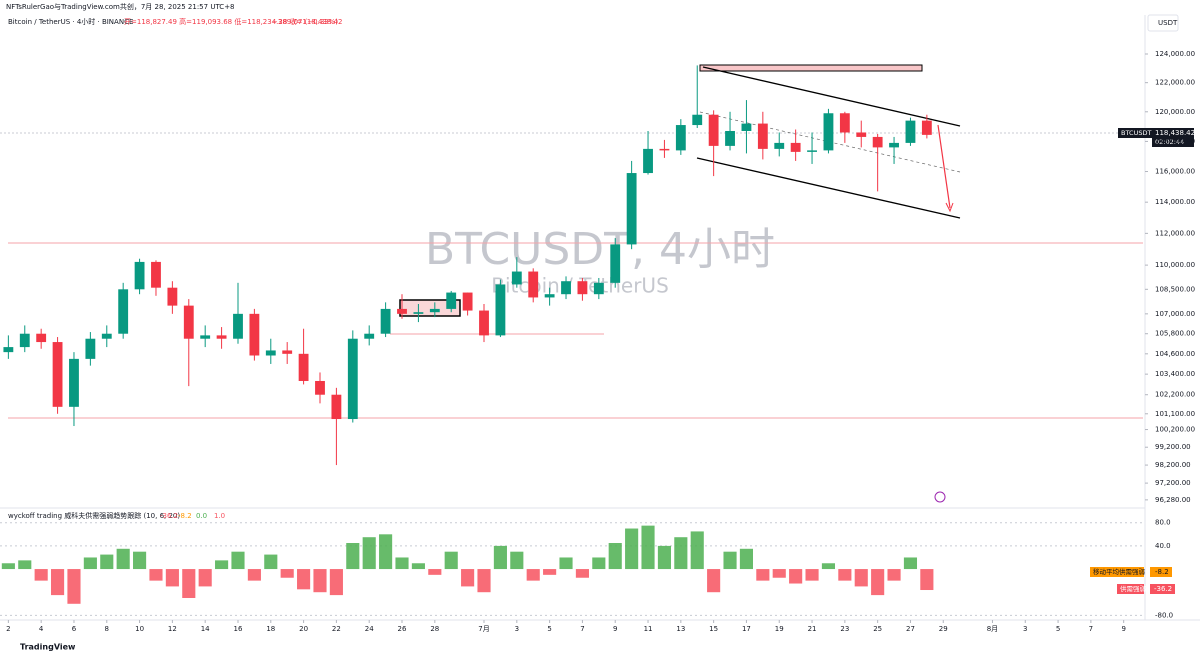  Describe the element at coordinates (1161, 572) in the screenshot. I see `ma-value-box` at that location.